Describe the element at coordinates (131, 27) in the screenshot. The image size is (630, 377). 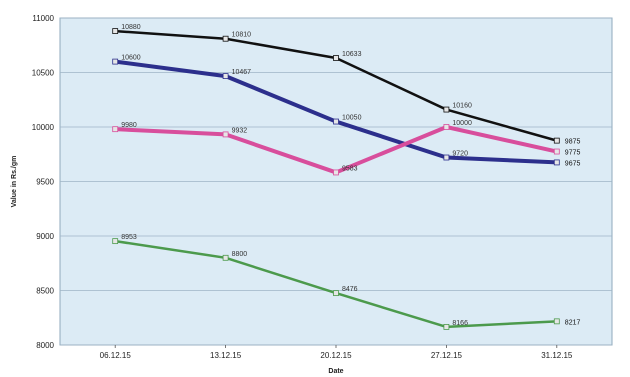
I see `data-label: 10880` at that location.